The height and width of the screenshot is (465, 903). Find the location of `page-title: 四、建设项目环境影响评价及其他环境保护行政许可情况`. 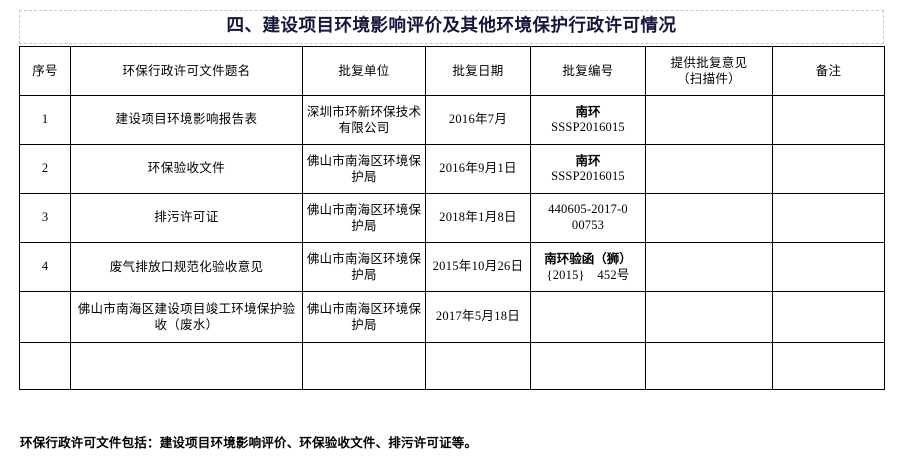

page-title: 四、建设项目环境影响评价及其他环境保护行政许可情况 is located at coordinates (451, 26).